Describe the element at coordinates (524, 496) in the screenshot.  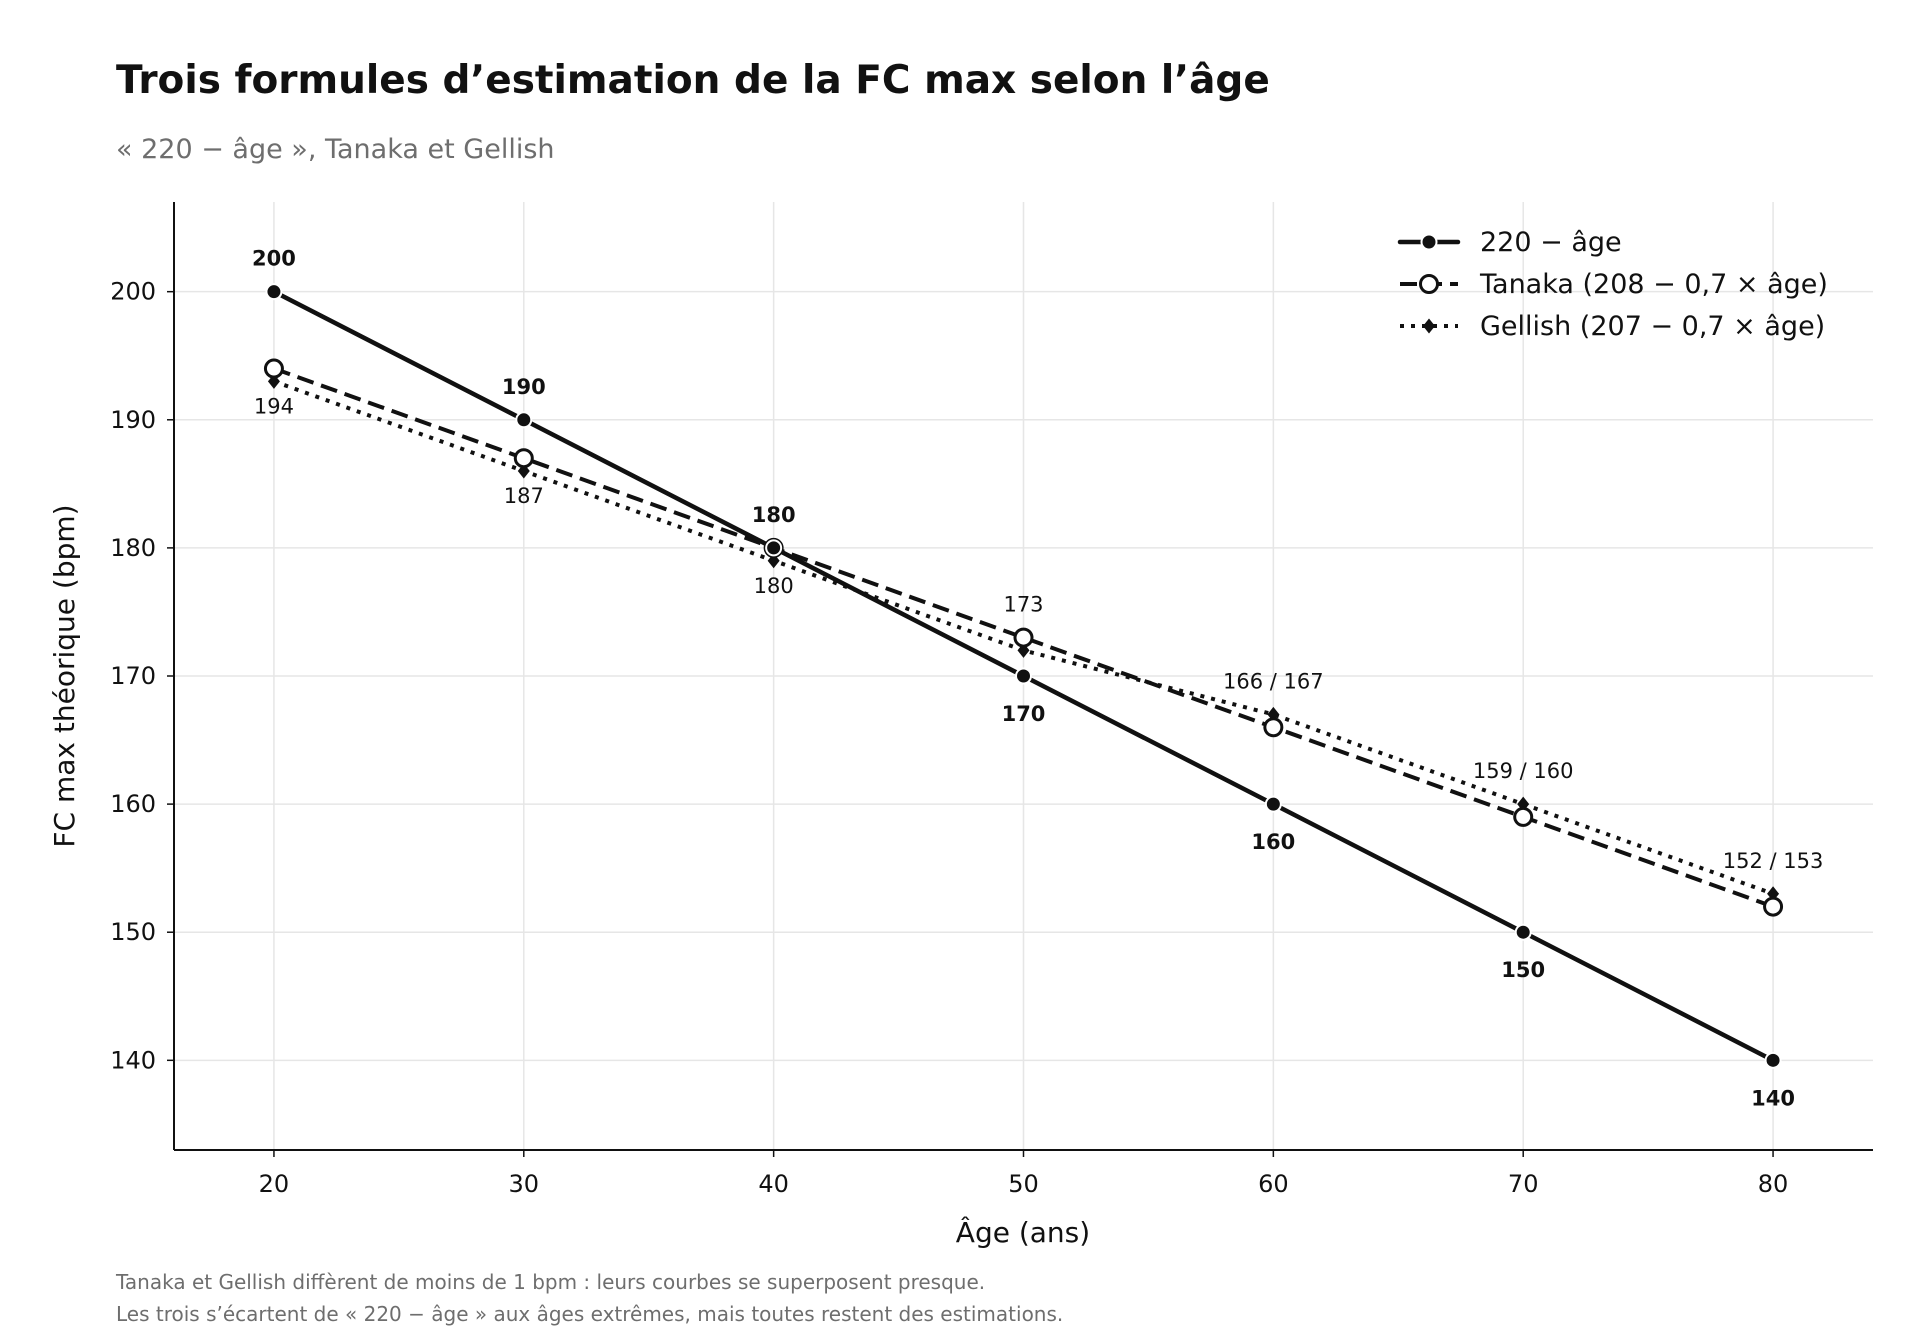
I see `data-label: 187` at that location.